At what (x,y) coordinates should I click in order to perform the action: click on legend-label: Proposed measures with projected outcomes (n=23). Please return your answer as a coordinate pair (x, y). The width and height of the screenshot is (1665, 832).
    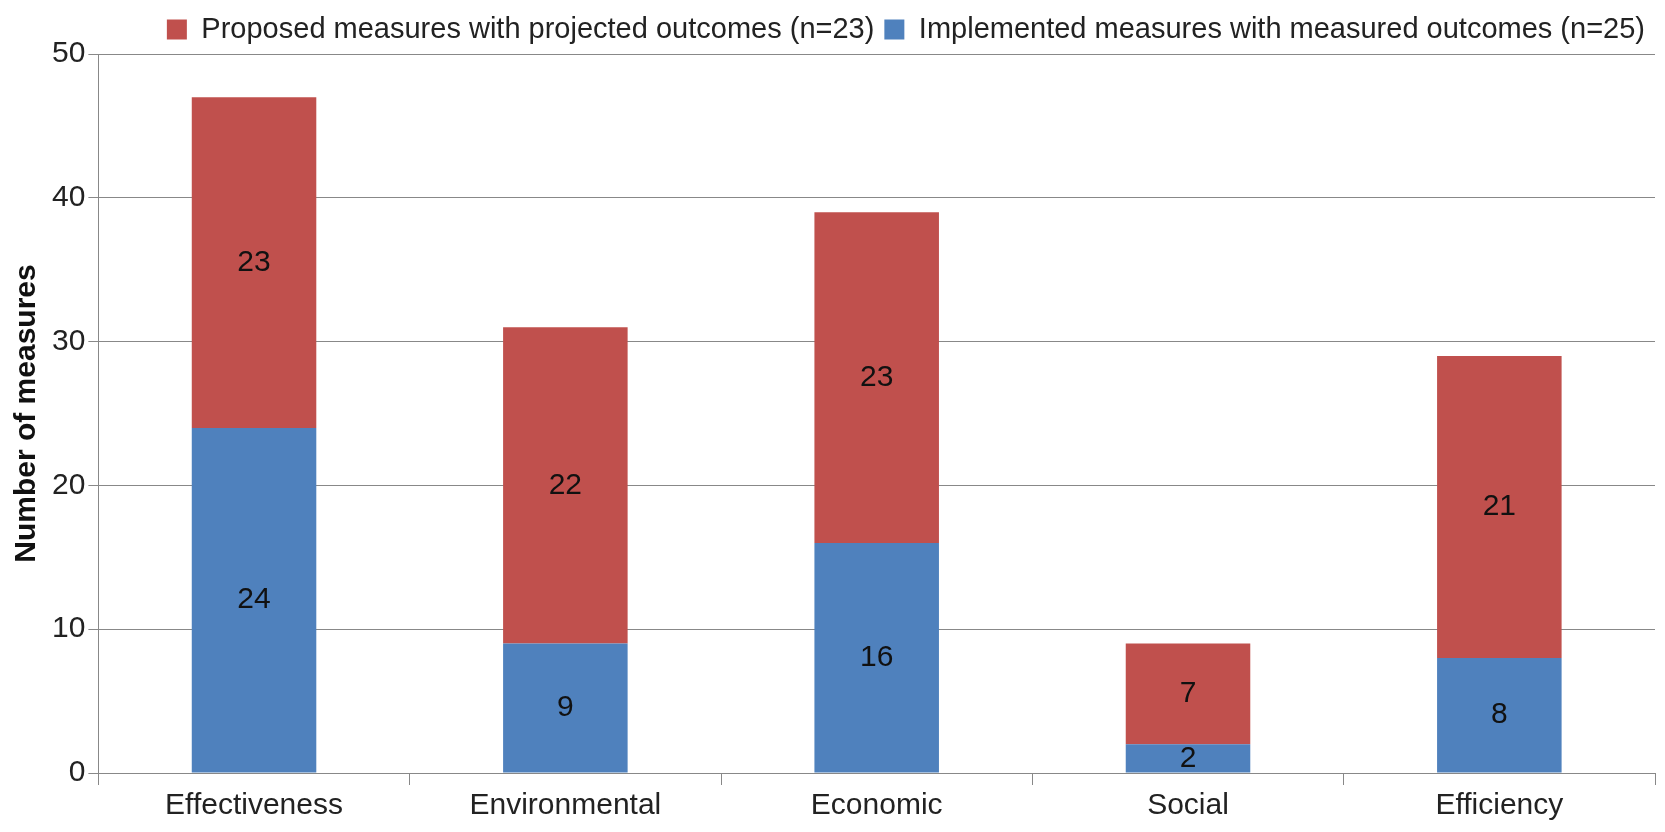
    Looking at the image, I should click on (538, 27).